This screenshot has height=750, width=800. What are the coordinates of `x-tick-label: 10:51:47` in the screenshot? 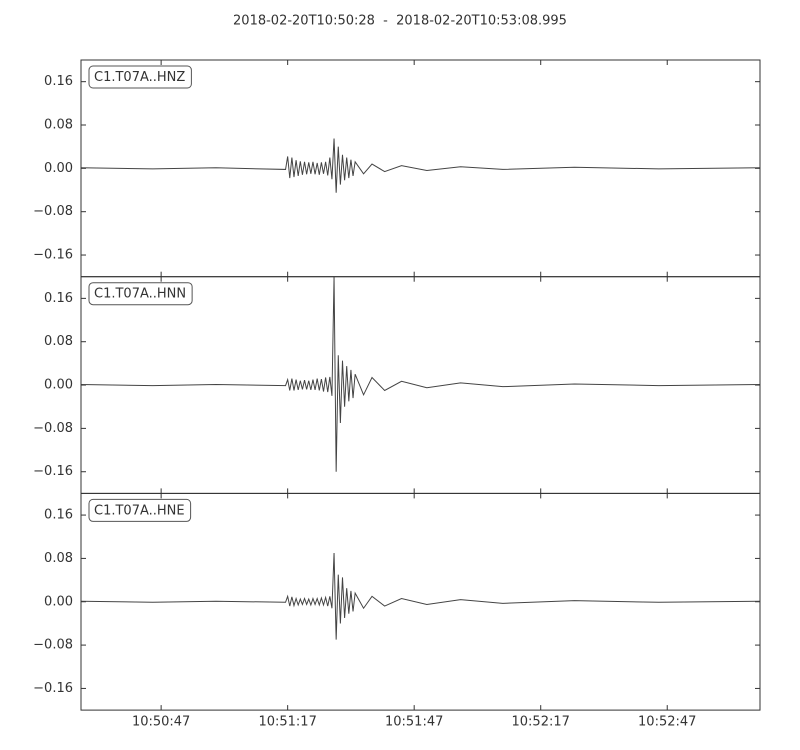 It's located at (414, 722).